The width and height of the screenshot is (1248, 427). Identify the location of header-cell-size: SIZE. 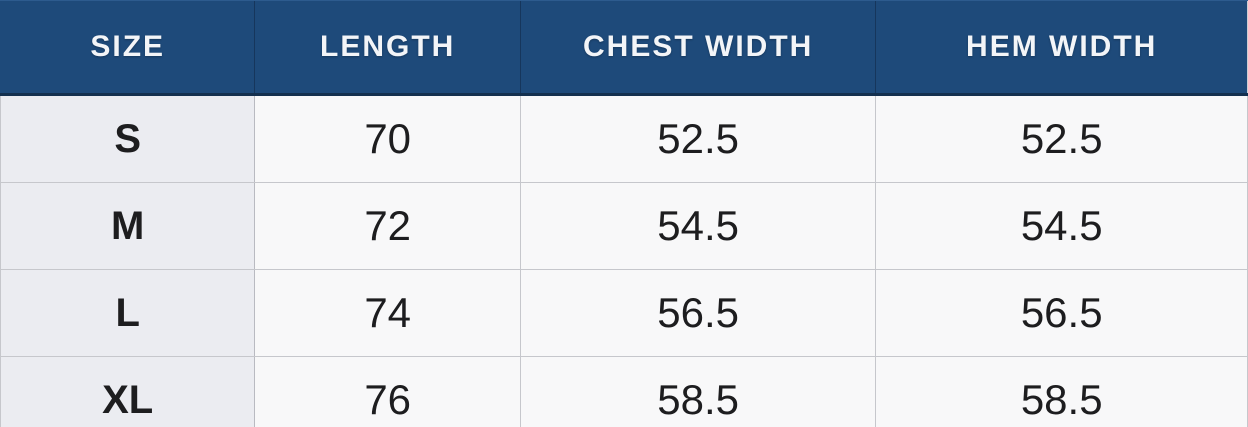
(127, 48).